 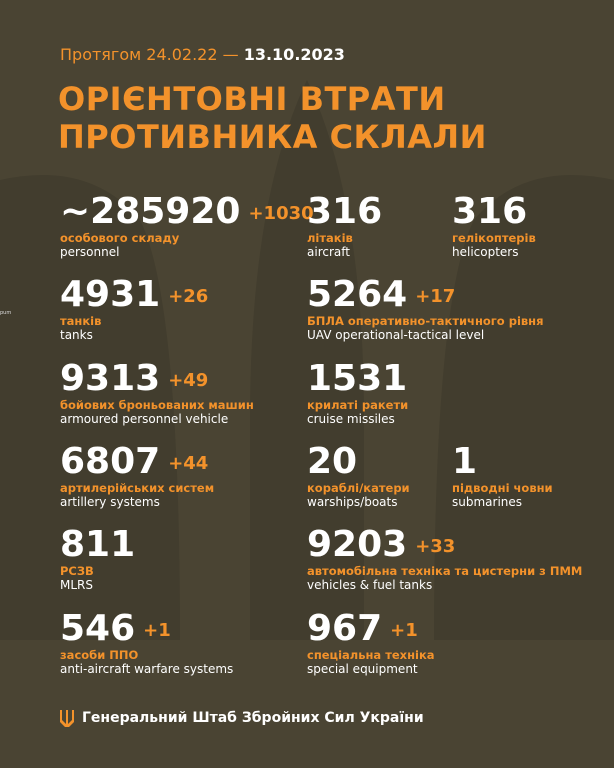 What do you see at coordinates (252, 99) in the screenshot?
I see `title: ОРІЄНТОВНІ ВТРАТИ` at bounding box center [252, 99].